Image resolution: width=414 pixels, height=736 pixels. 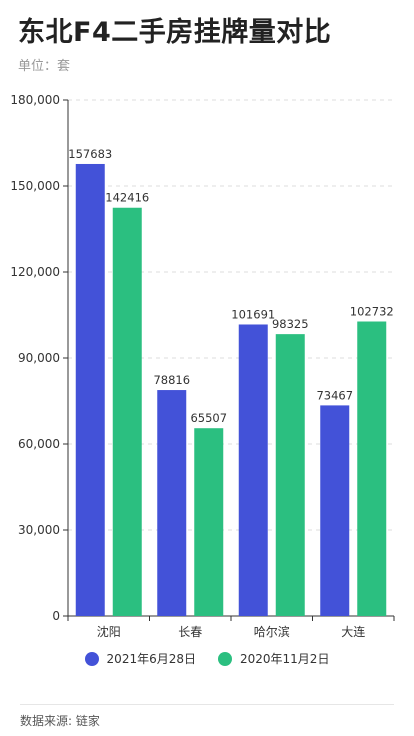 What do you see at coordinates (91, 658) in the screenshot?
I see `legend-swatch-series1` at bounding box center [91, 658].